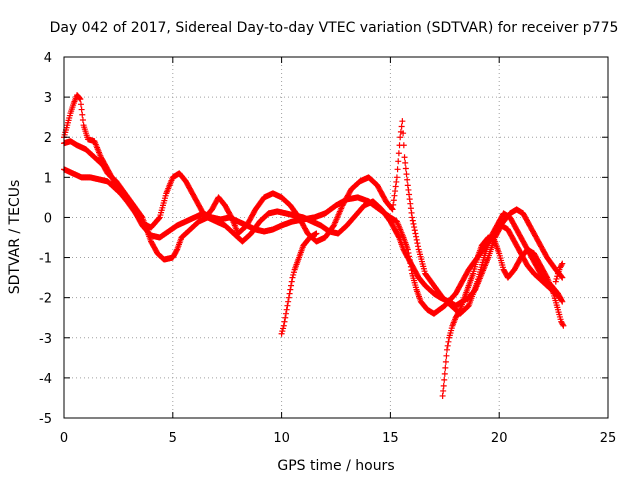  What do you see at coordinates (390, 438) in the screenshot?
I see `x-tick-label: 15` at bounding box center [390, 438].